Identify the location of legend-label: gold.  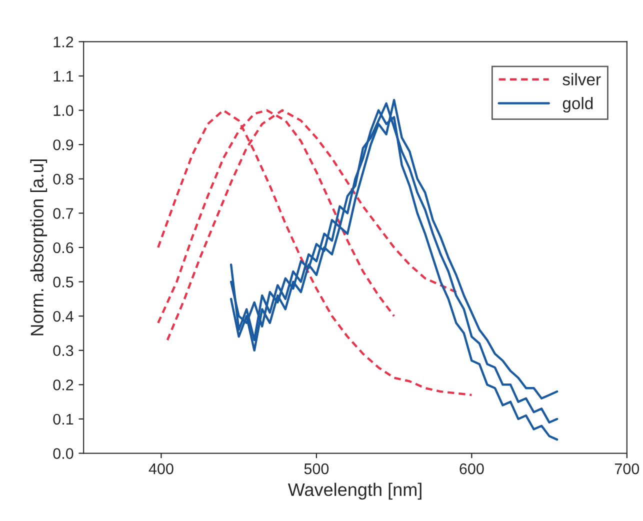
(577, 105).